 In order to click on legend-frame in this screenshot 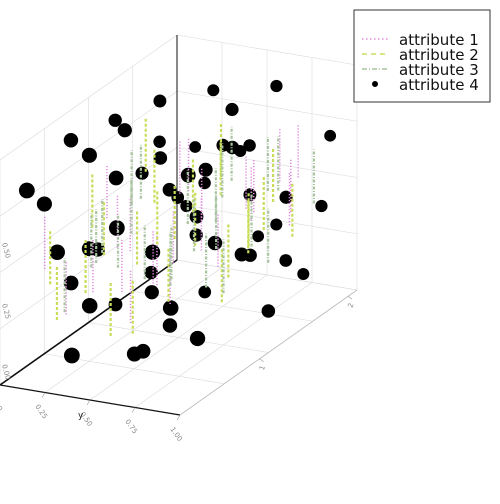, I will do `click(422, 56)`.